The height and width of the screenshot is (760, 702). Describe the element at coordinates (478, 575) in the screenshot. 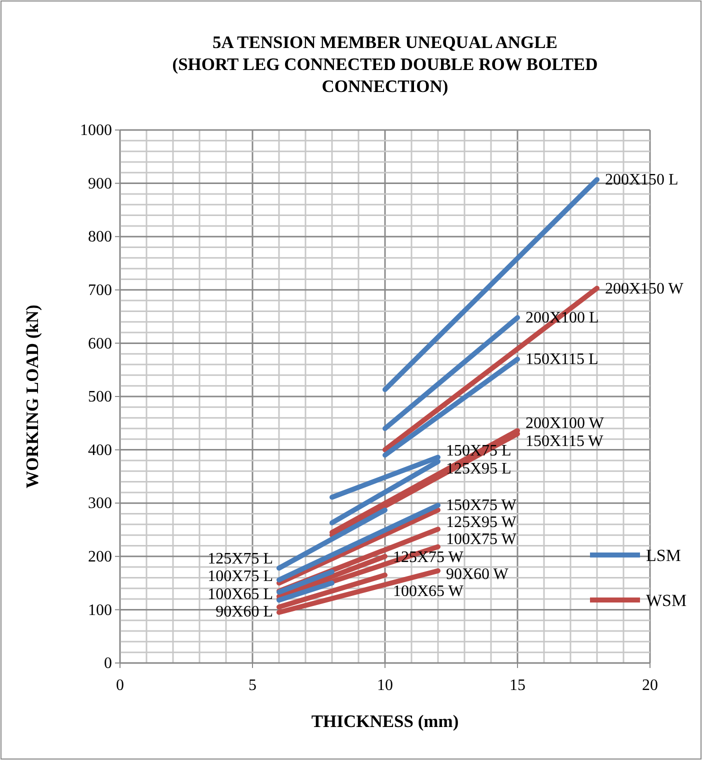

I see `annotation: 90X60 W` at that location.